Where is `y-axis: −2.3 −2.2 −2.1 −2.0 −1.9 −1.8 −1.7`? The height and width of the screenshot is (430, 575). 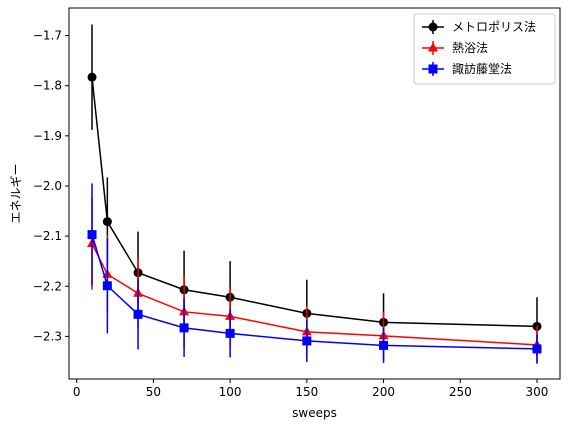 y-axis: −2.3 −2.2 −2.1 −2.0 −1.9 −1.8 −1.7 is located at coordinates (51, 186).